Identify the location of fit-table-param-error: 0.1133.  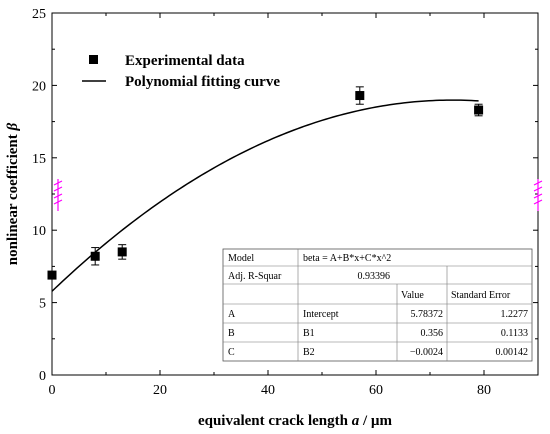
(514, 333).